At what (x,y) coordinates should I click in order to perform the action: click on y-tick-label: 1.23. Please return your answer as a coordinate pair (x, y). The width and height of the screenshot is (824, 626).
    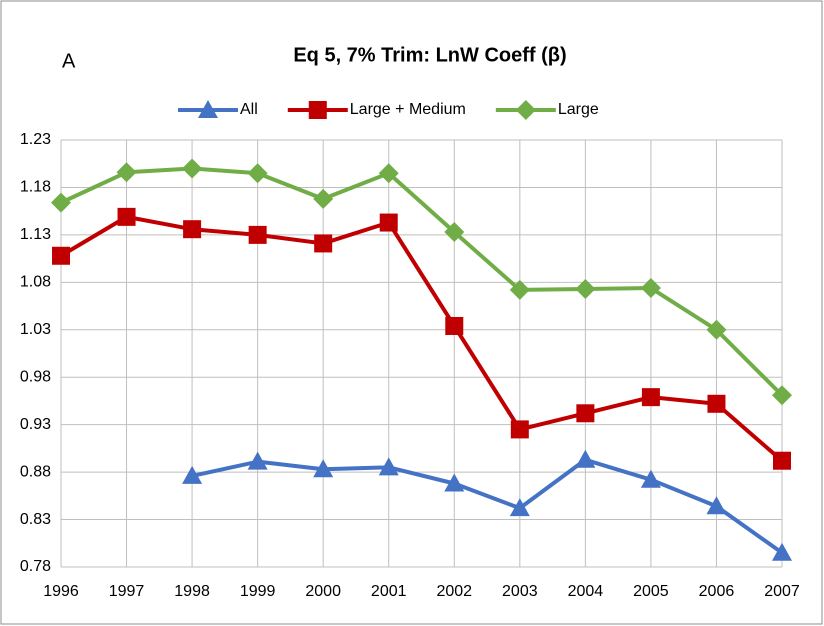
    Looking at the image, I should click on (35, 139).